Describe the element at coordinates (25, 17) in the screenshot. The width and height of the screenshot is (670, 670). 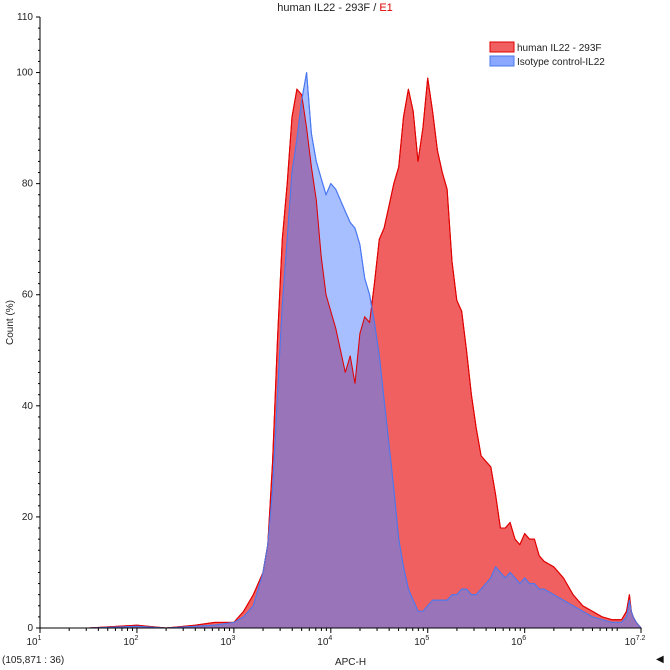
I see `y-tick-label: 110` at that location.